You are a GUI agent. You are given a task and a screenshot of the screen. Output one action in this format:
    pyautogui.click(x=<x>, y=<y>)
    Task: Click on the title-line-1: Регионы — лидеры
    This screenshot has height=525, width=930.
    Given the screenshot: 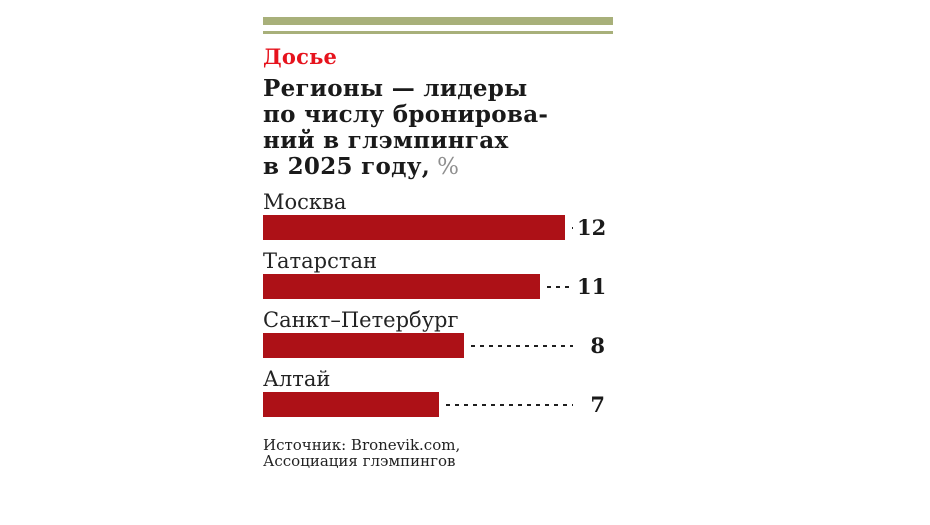 What is the action you would take?
    pyautogui.click(x=395, y=88)
    